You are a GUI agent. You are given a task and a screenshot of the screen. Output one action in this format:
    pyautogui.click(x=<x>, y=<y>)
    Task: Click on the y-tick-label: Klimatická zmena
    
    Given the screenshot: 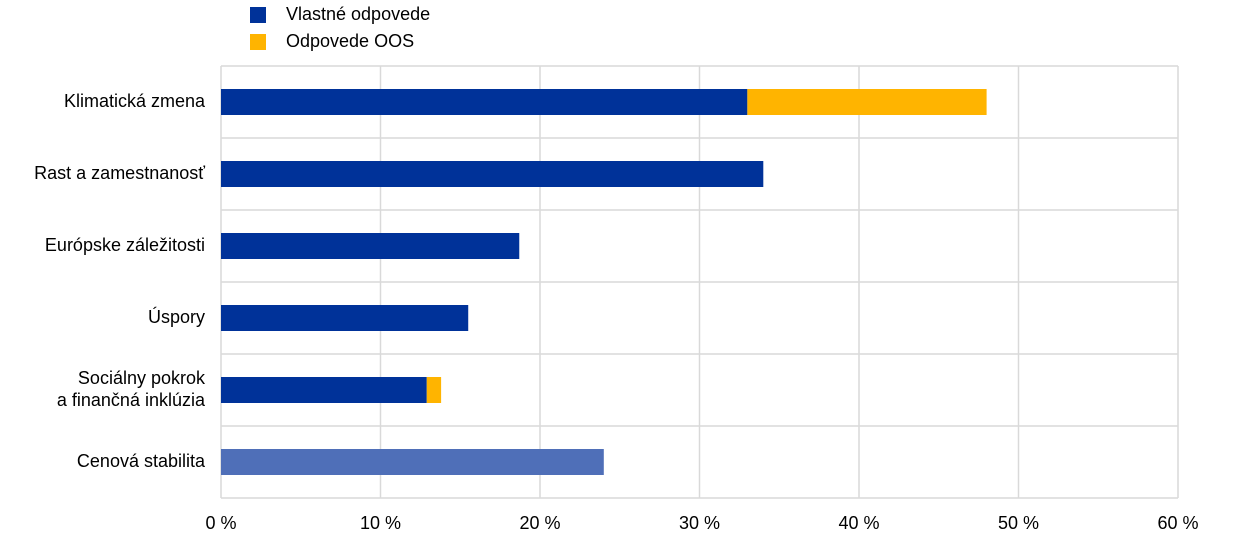 What is the action you would take?
    pyautogui.click(x=135, y=101)
    